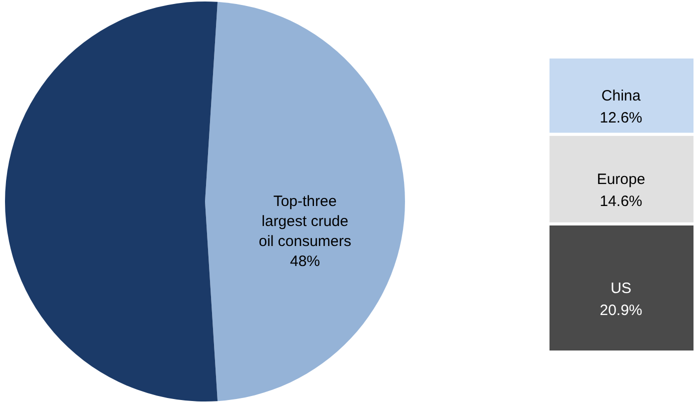 This screenshot has height=403, width=700. Describe the element at coordinates (305, 261) in the screenshot. I see `data-label: 48%` at that location.